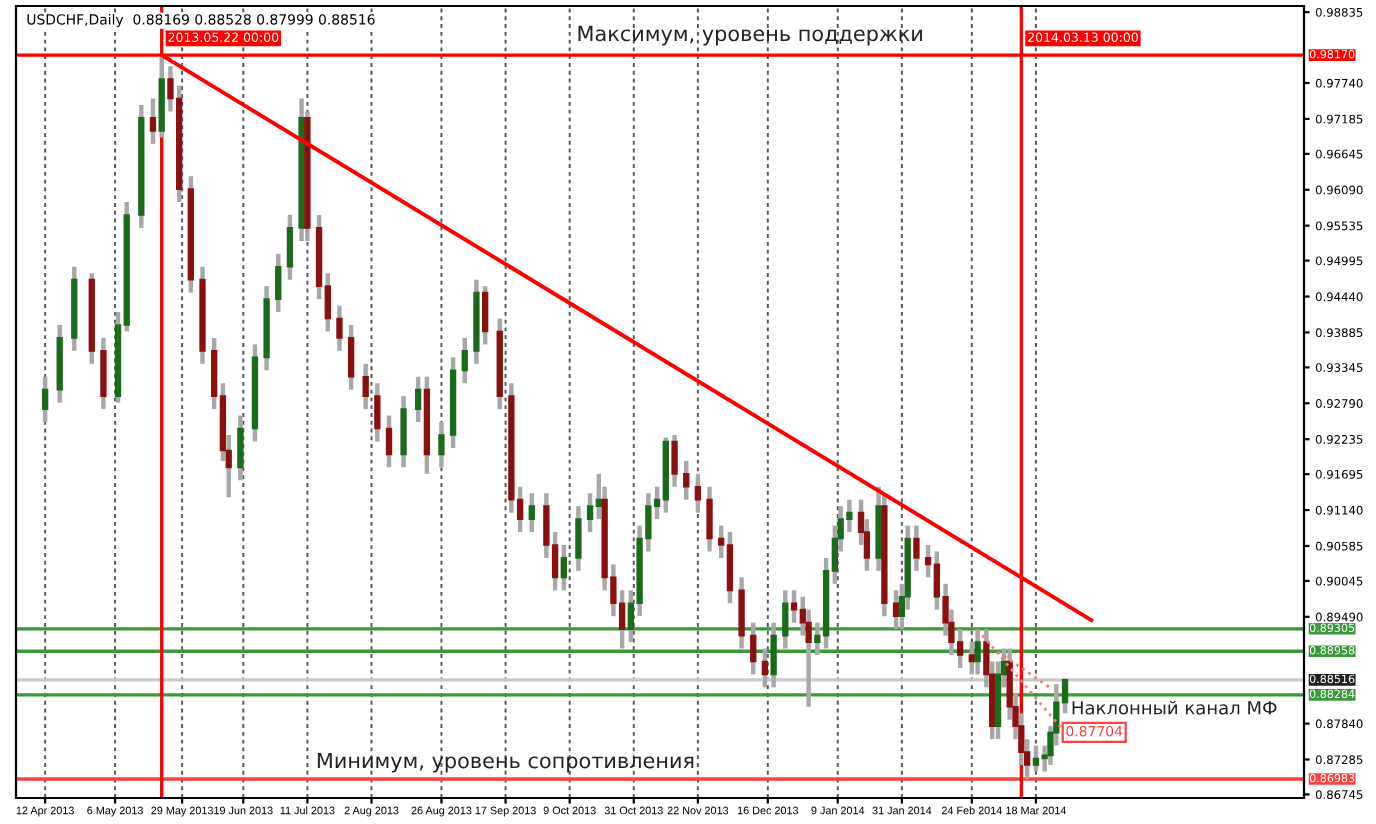  Describe the element at coordinates (750, 35) in the screenshot. I see `annotation: Максимум, уровень поддержки` at that location.